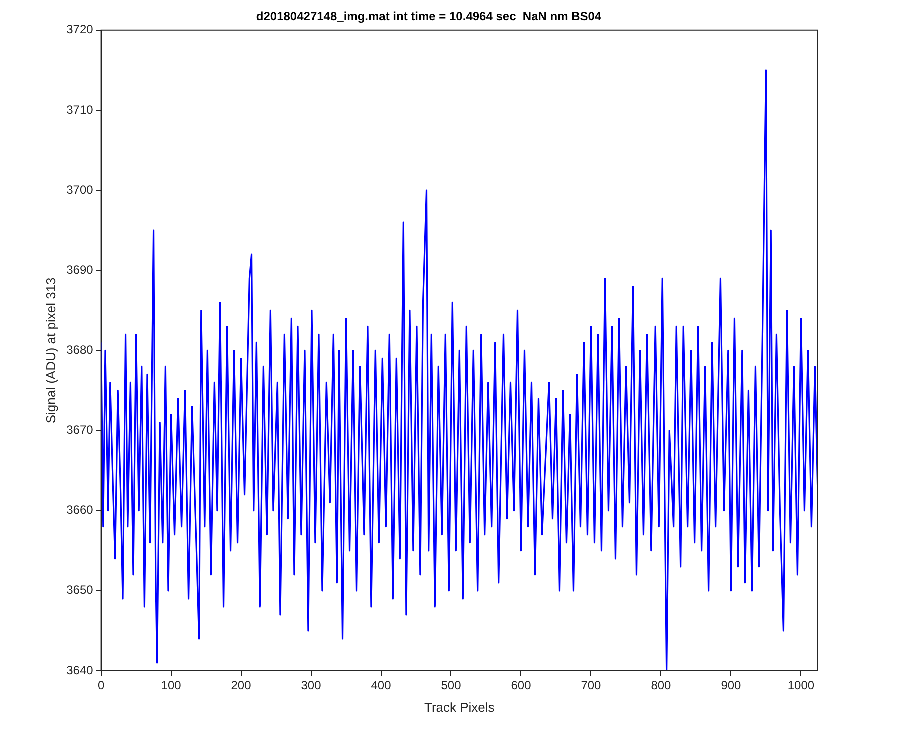 This screenshot has height=750, width=900. I want to click on x-axis-title: Track Pixels, so click(460, 707).